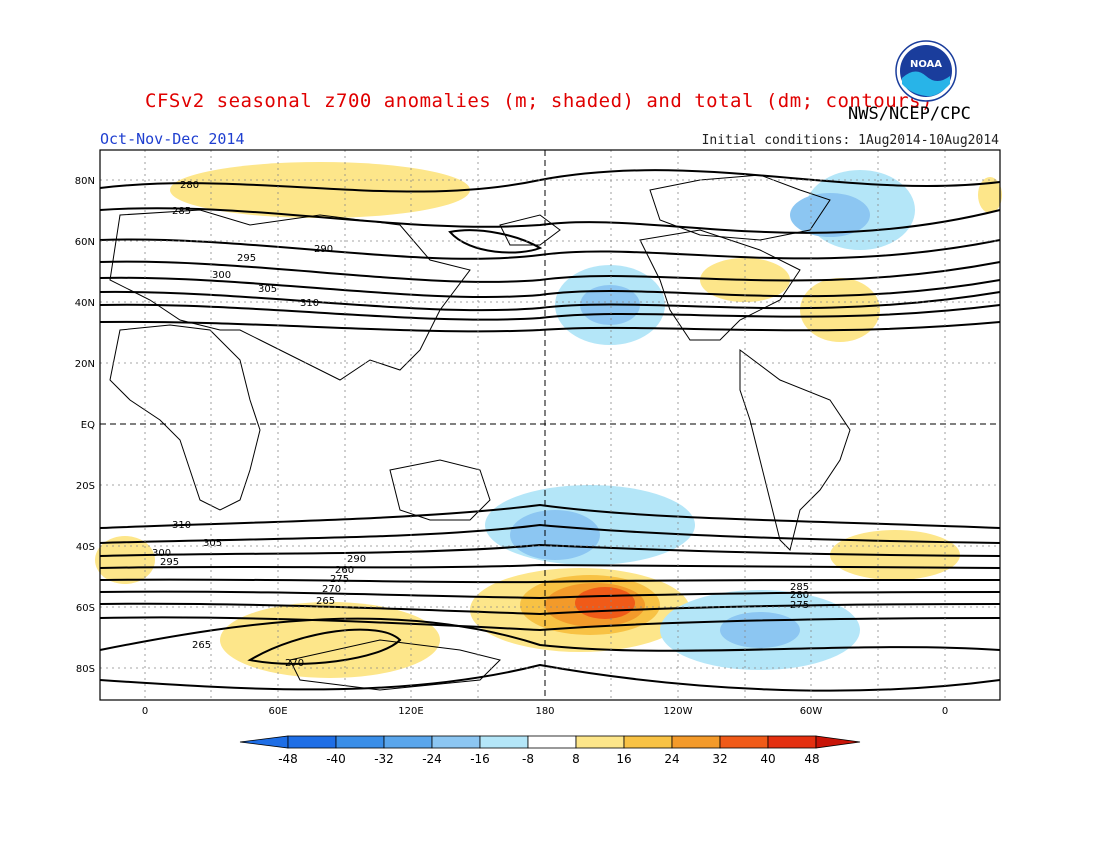 The width and height of the screenshot is (1100, 850). What do you see at coordinates (264, 742) in the screenshot?
I see `colorbar-arrow-left` at bounding box center [264, 742].